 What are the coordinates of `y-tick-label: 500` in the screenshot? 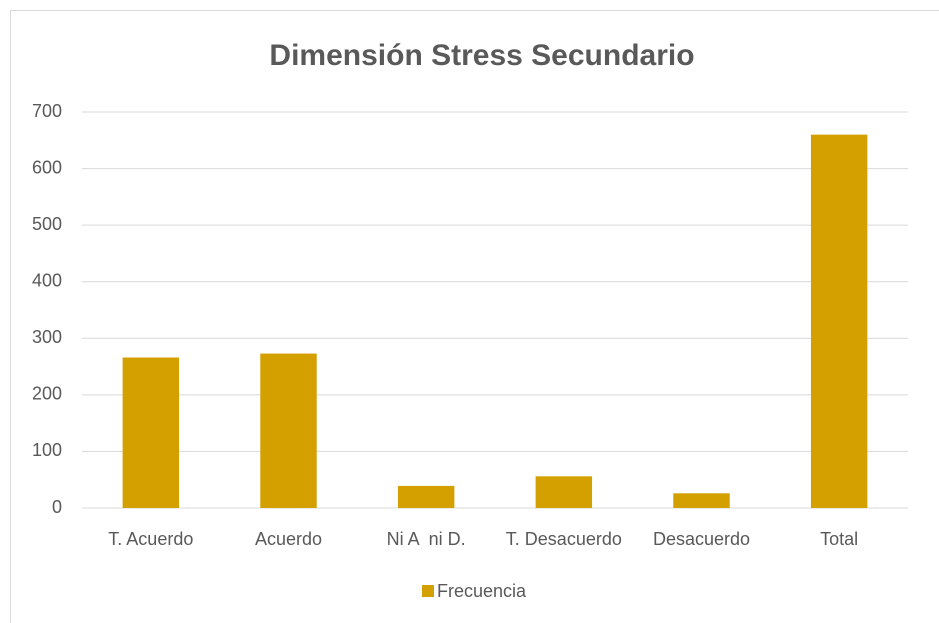 It's located at (47, 224).